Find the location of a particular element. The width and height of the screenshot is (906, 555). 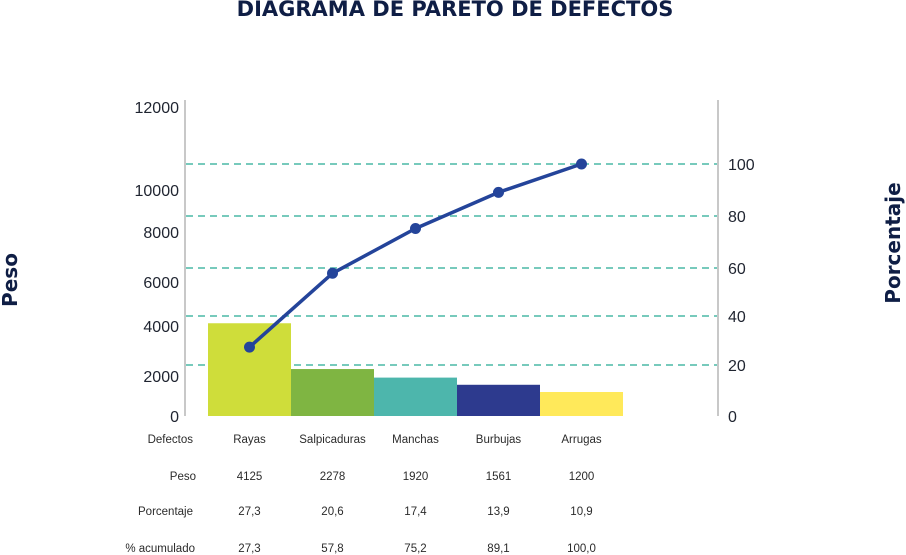

table-cell: 20,6 is located at coordinates (332, 512).